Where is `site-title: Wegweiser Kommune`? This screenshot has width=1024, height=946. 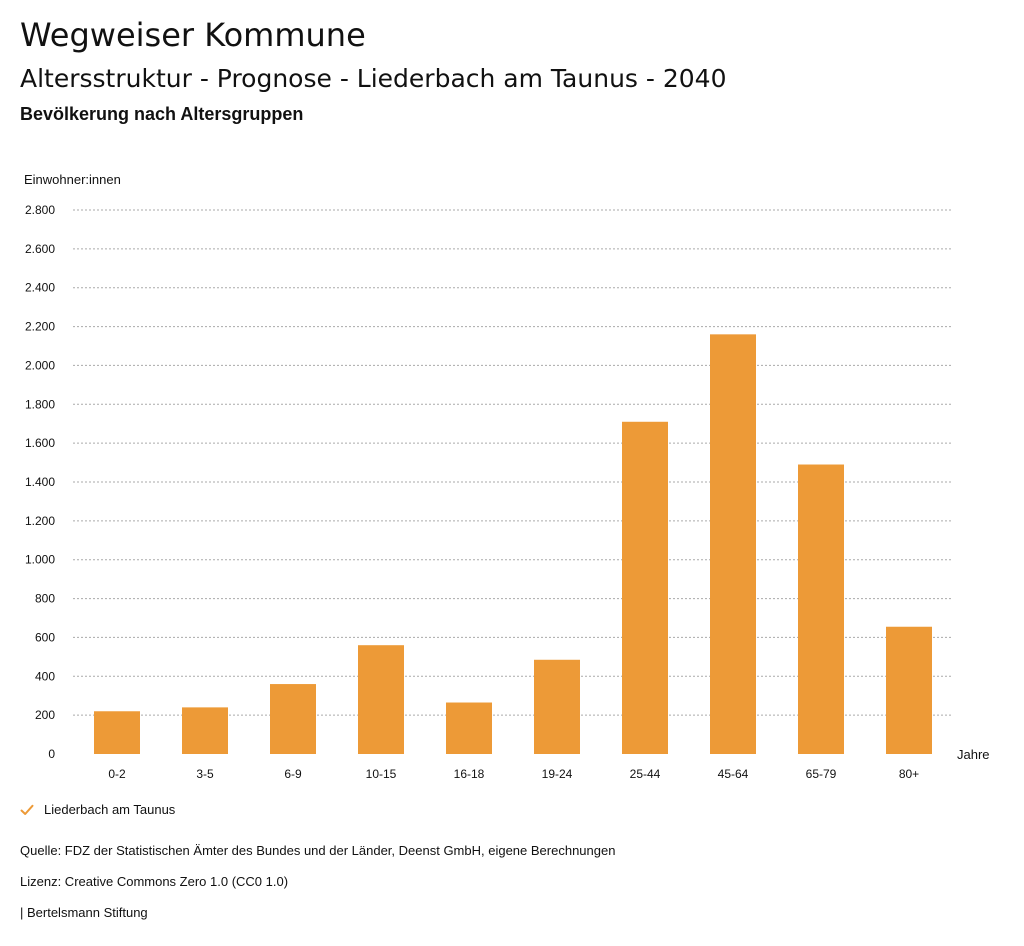 site-title: Wegweiser Kommune is located at coordinates (193, 35).